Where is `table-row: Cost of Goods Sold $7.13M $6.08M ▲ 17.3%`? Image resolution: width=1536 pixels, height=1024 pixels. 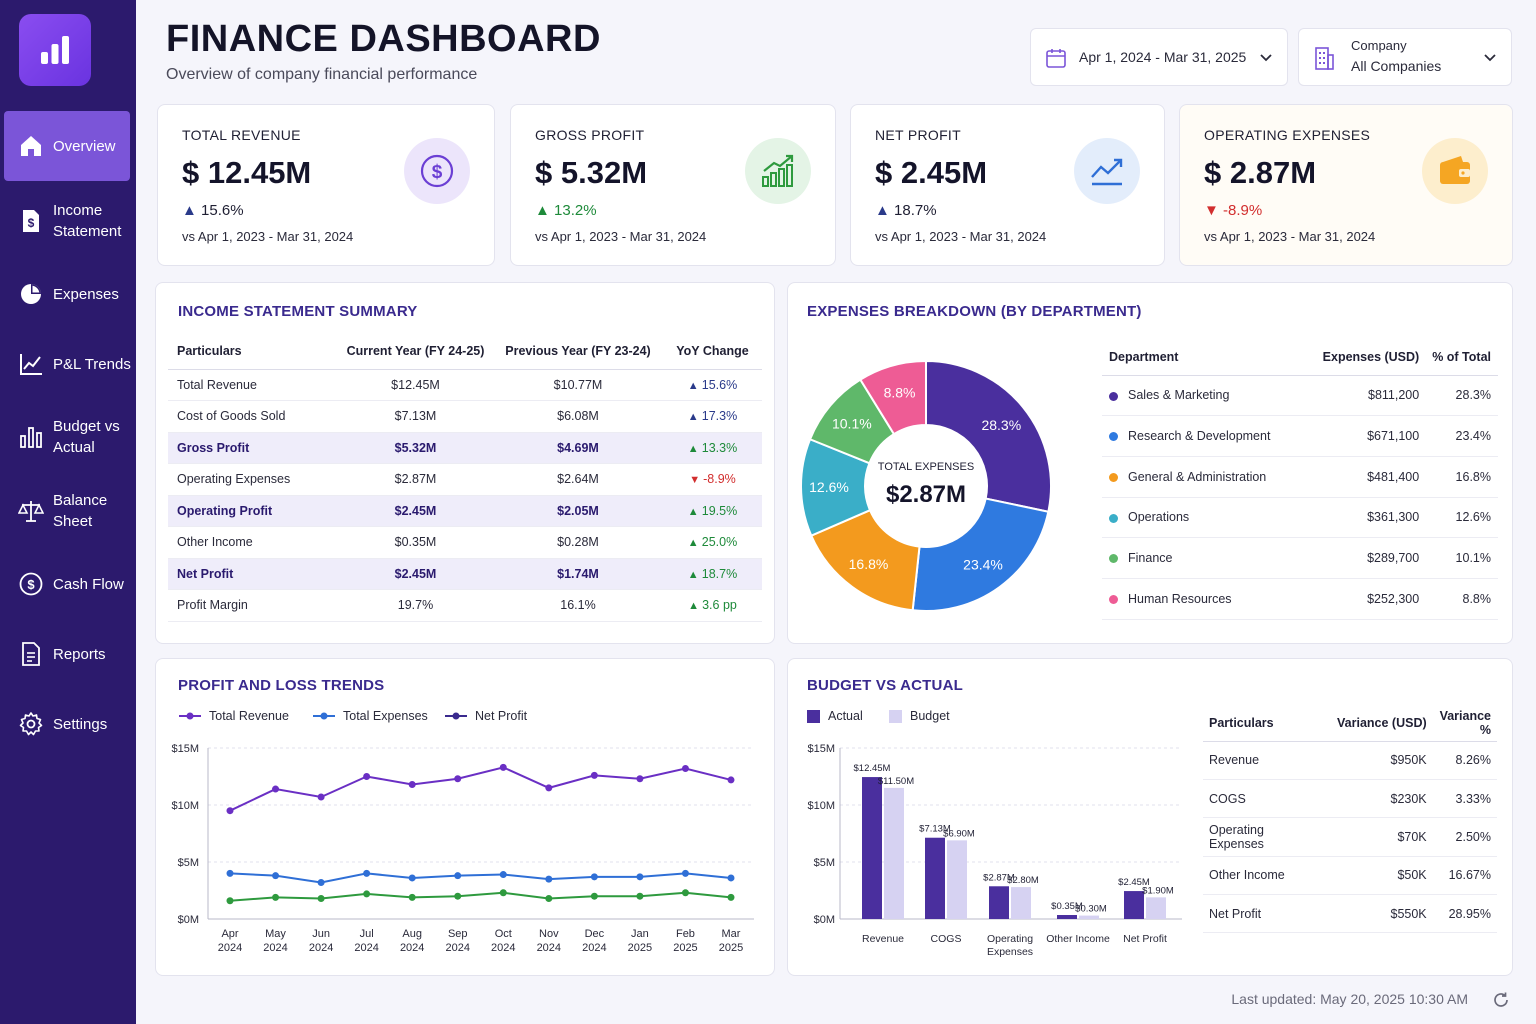 table-row: Cost of Goods Sold $7.13M $6.08M ▲ 17.3% is located at coordinates (465, 416).